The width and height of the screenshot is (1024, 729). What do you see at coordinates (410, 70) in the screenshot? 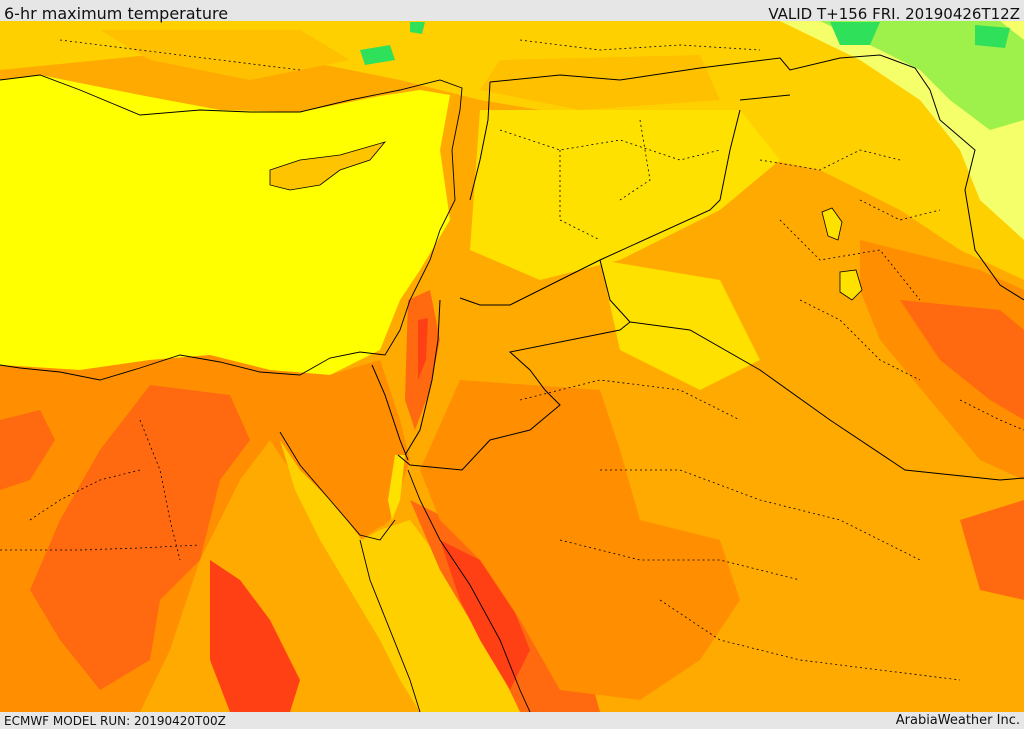
I see `anatolia-gold-patches` at bounding box center [410, 70].